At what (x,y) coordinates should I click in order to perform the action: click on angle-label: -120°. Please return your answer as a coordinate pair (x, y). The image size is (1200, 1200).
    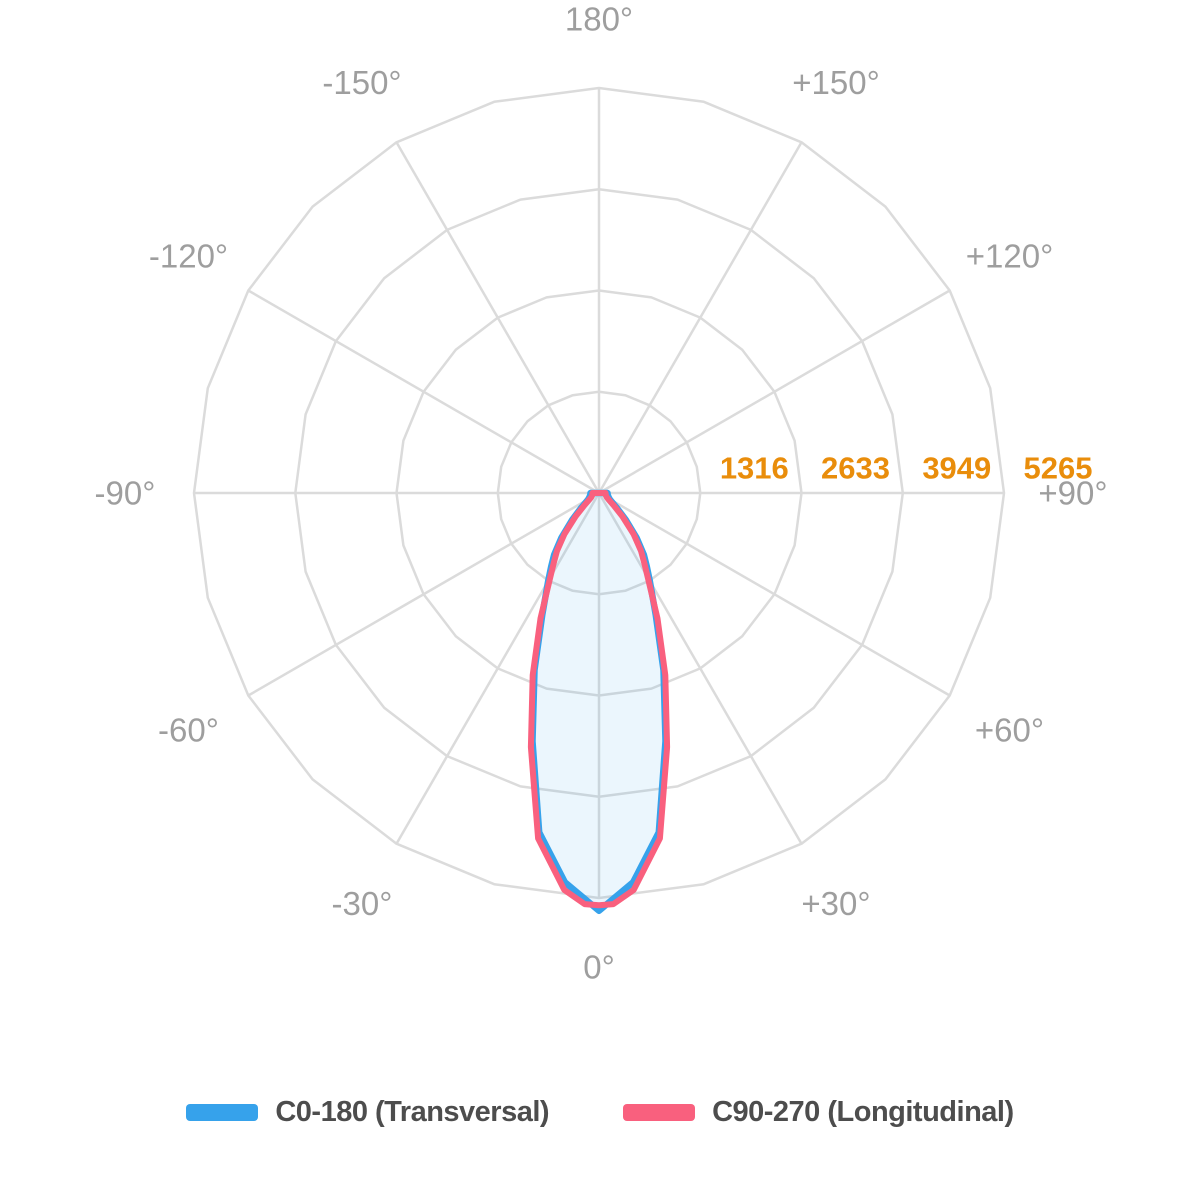
    Looking at the image, I should click on (188, 256).